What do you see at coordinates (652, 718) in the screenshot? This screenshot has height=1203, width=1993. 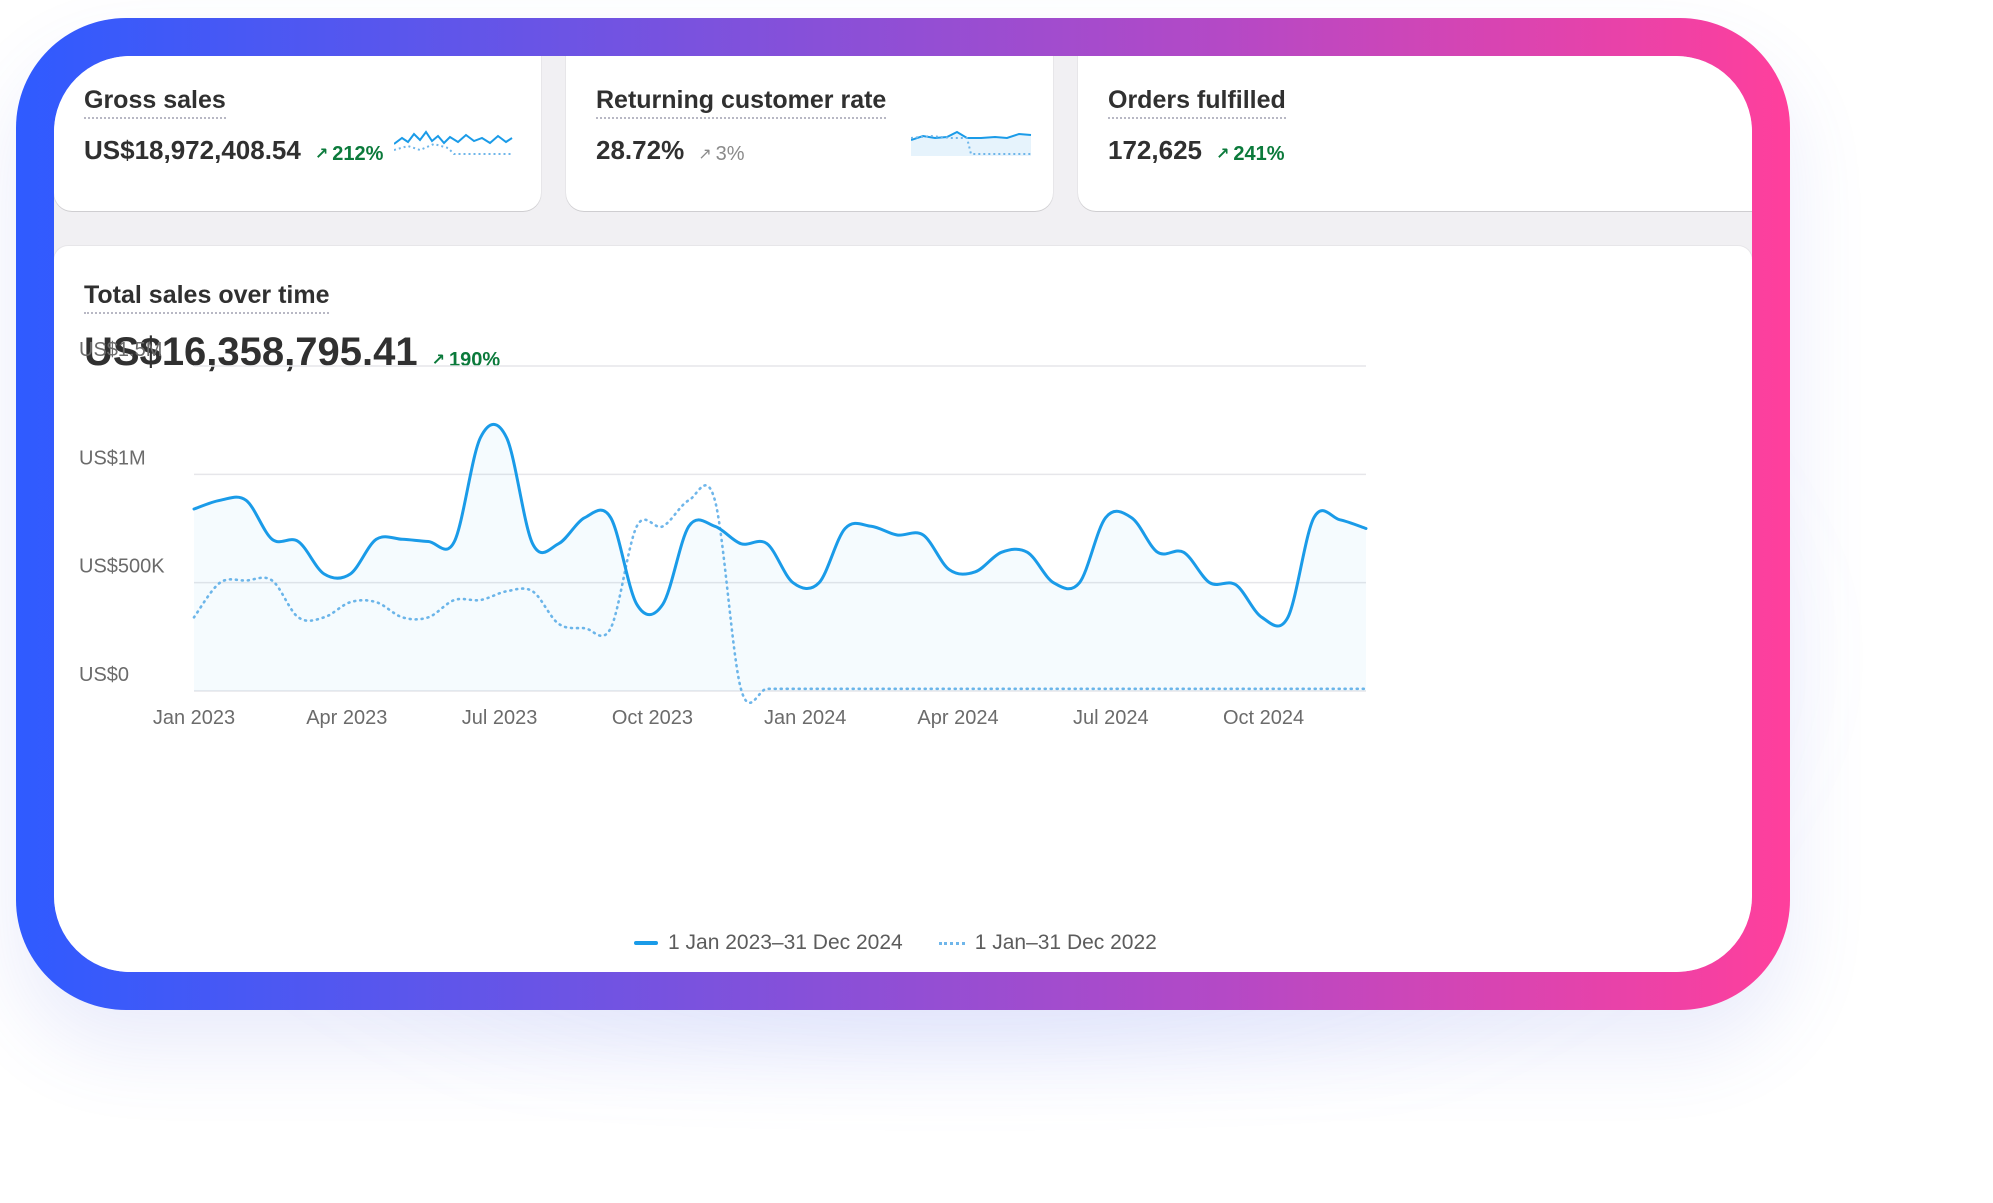 I see `x-tick-label: Oct 2023` at bounding box center [652, 718].